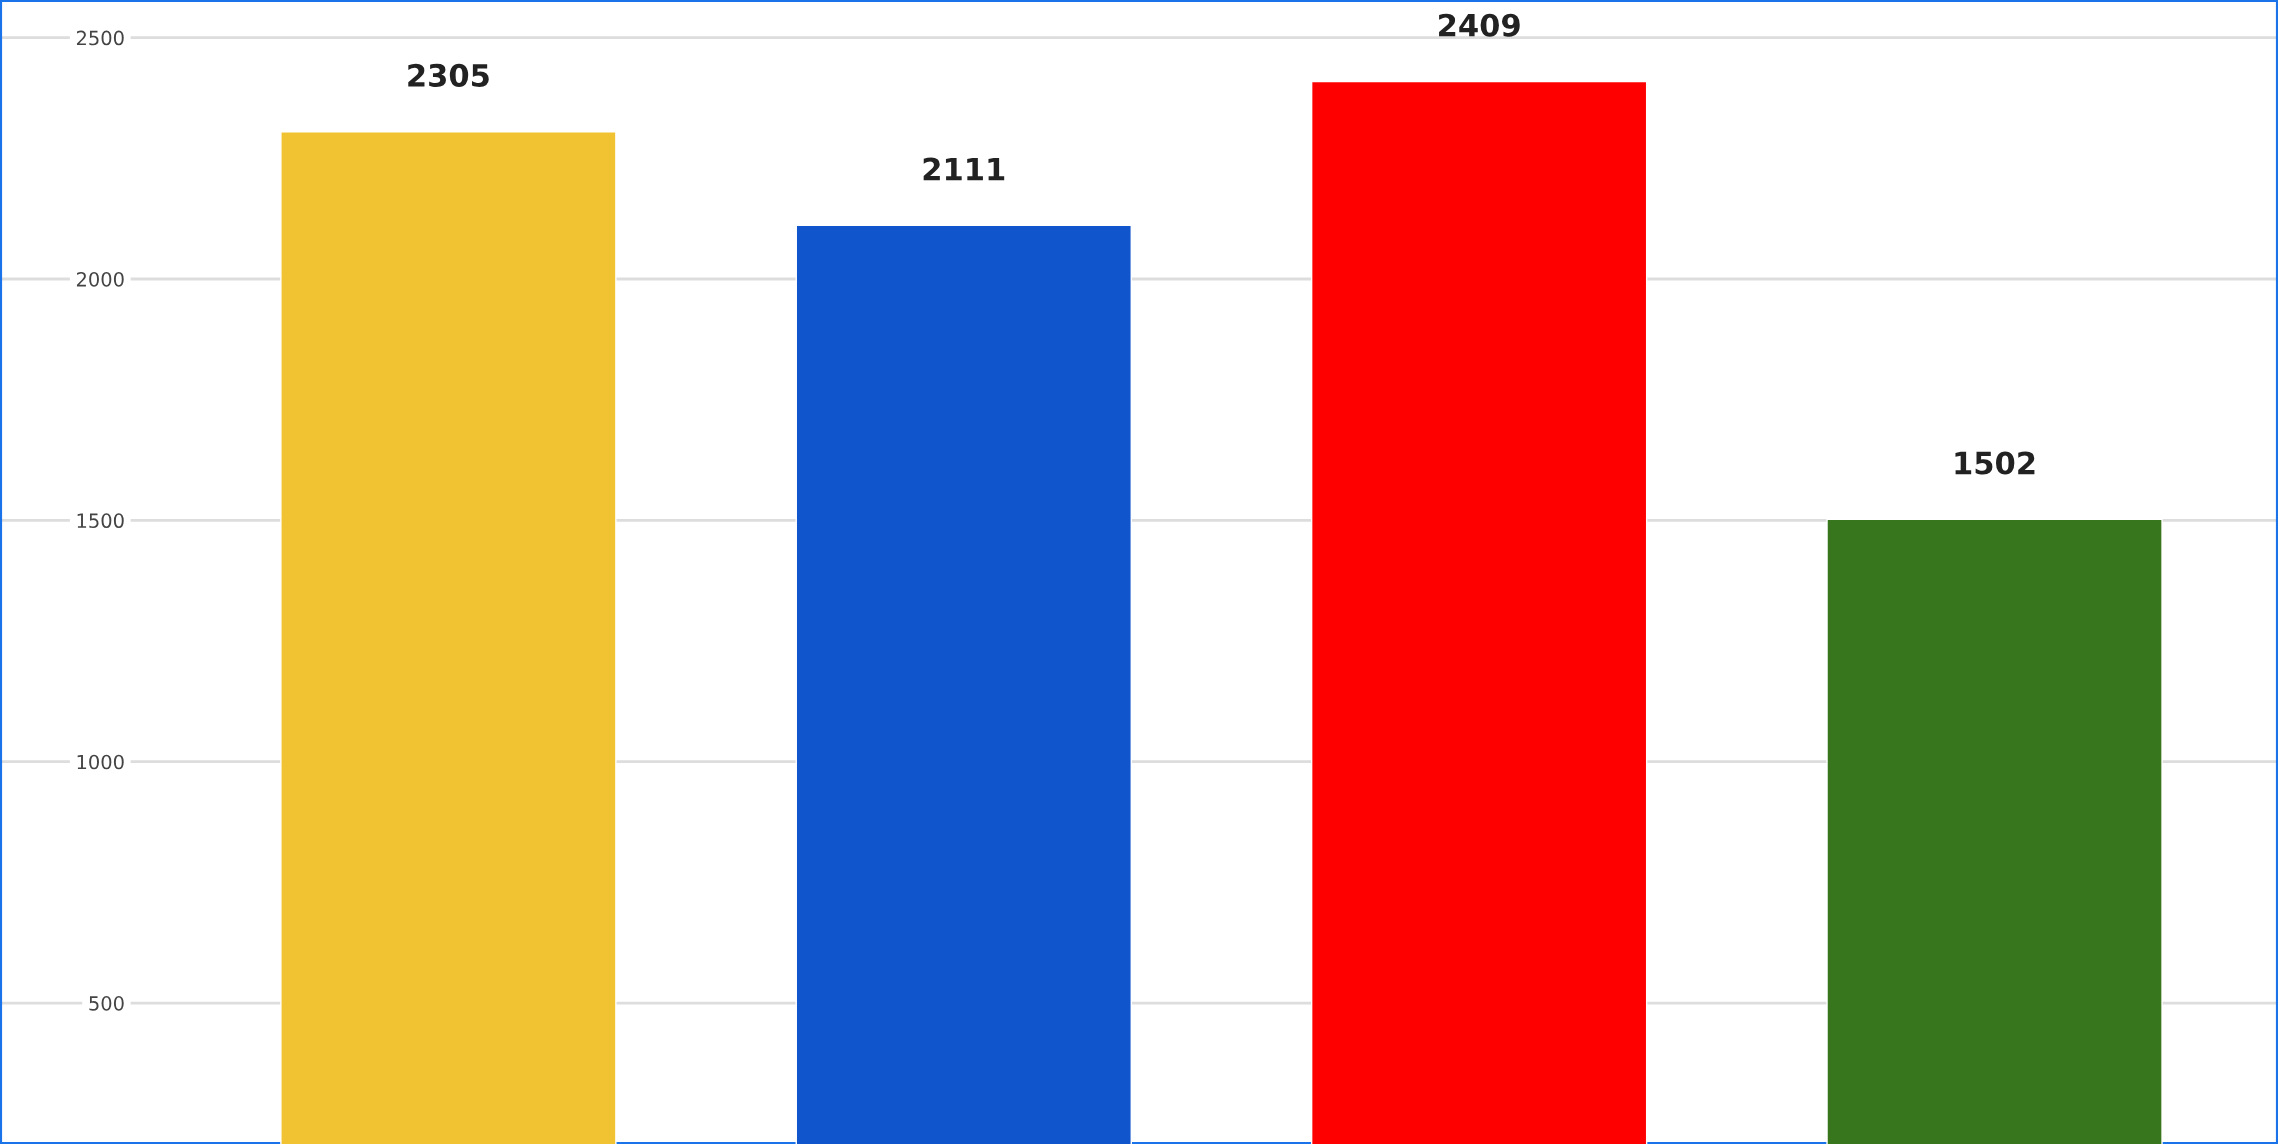 This screenshot has height=1144, width=2278. What do you see at coordinates (1479, 25) in the screenshot?
I see `data-label: 2409` at bounding box center [1479, 25].